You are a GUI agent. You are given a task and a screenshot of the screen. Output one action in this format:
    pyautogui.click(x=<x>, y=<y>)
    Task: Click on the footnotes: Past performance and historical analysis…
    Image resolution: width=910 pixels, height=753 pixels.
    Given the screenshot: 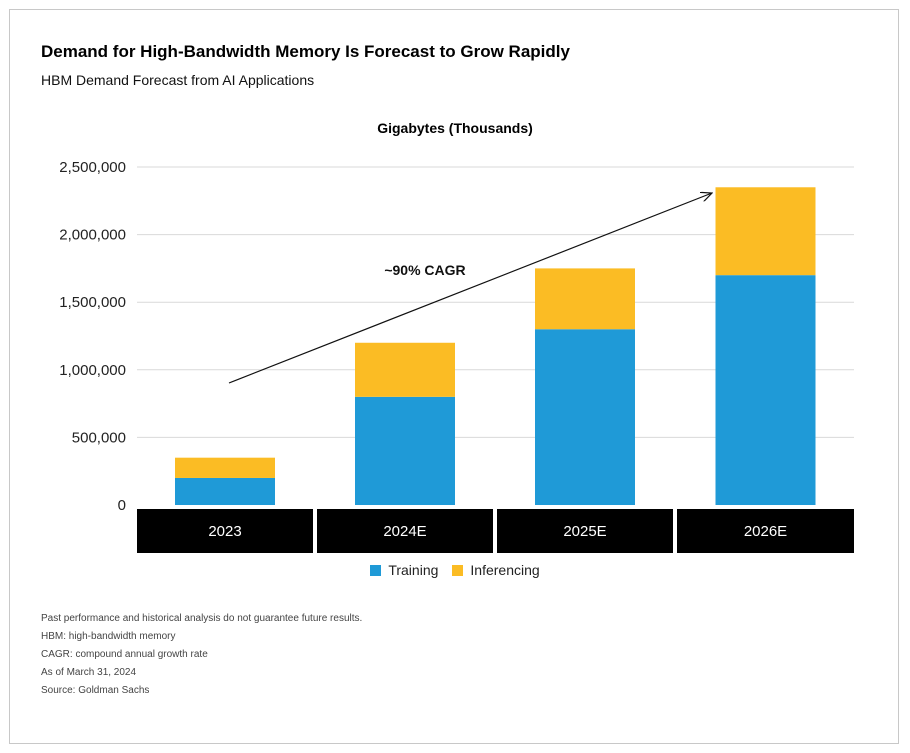 What is the action you would take?
    pyautogui.click(x=201, y=655)
    